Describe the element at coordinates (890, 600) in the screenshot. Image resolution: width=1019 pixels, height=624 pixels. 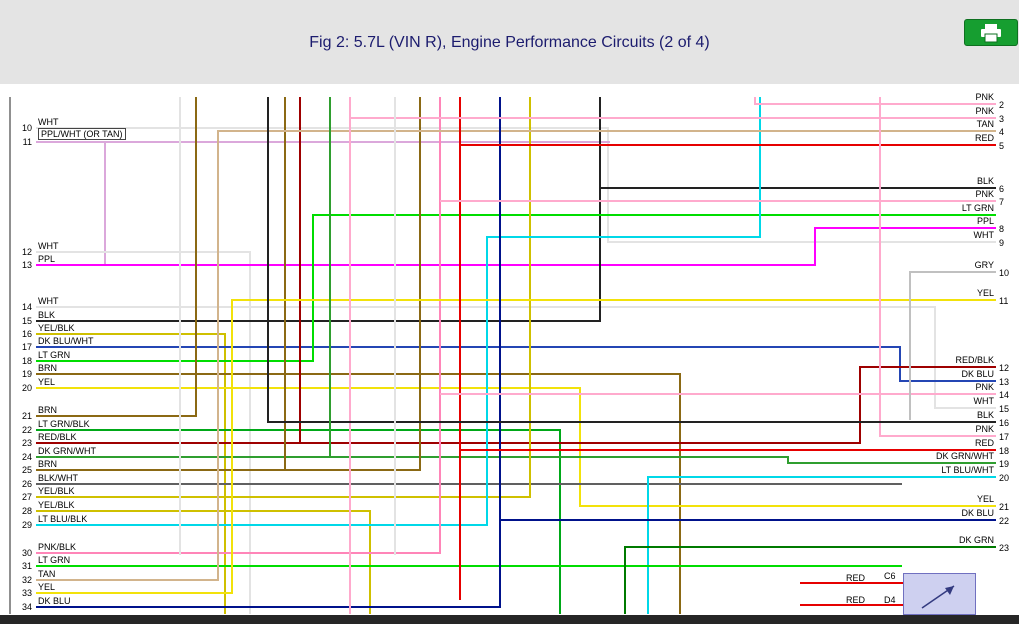
I see `component-wire-label: D4` at that location.